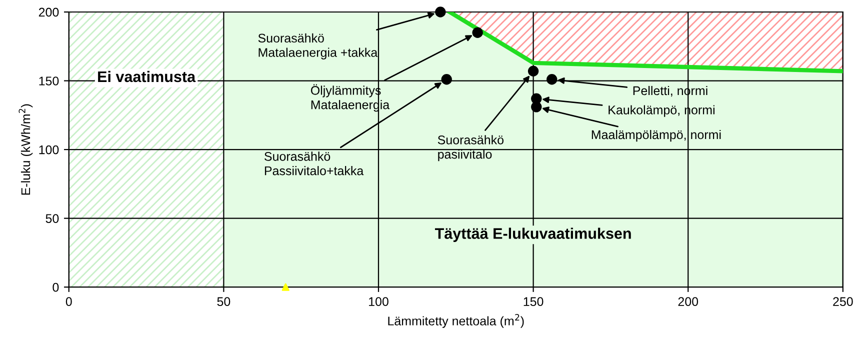  I want to click on x-tick-label: 150, so click(534, 301).